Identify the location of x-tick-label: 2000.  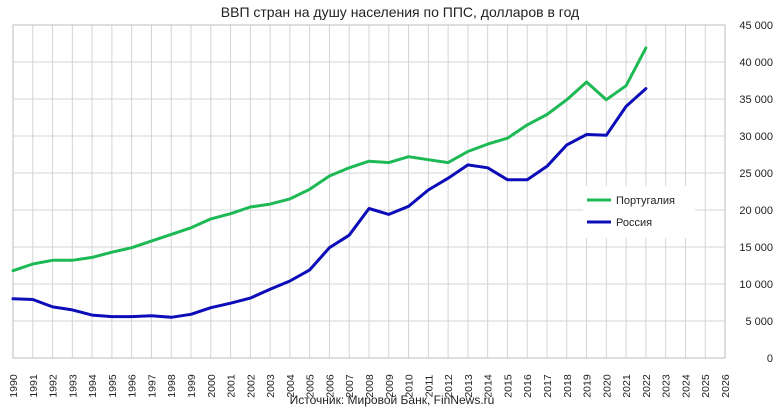
(212, 386).